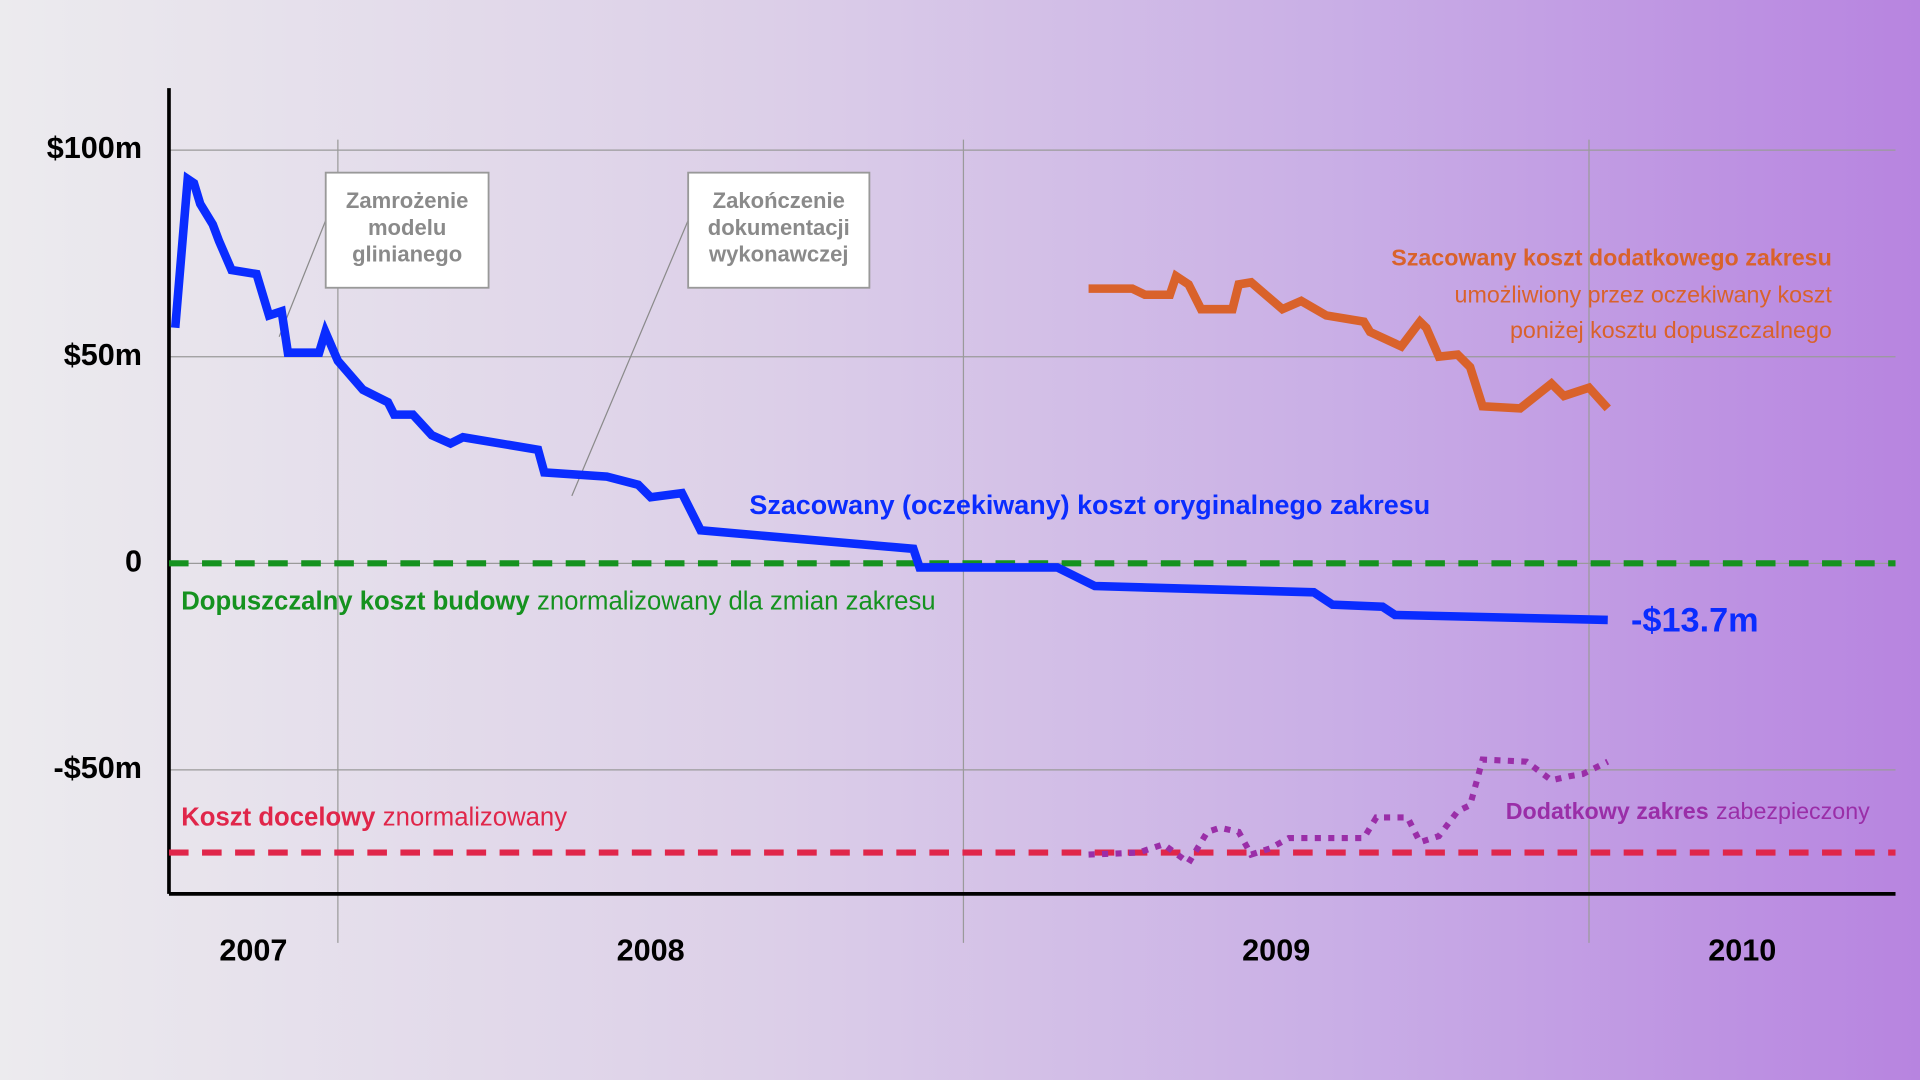  What do you see at coordinates (407, 200) in the screenshot?
I see `annotation-text: Zamrożenie` at bounding box center [407, 200].